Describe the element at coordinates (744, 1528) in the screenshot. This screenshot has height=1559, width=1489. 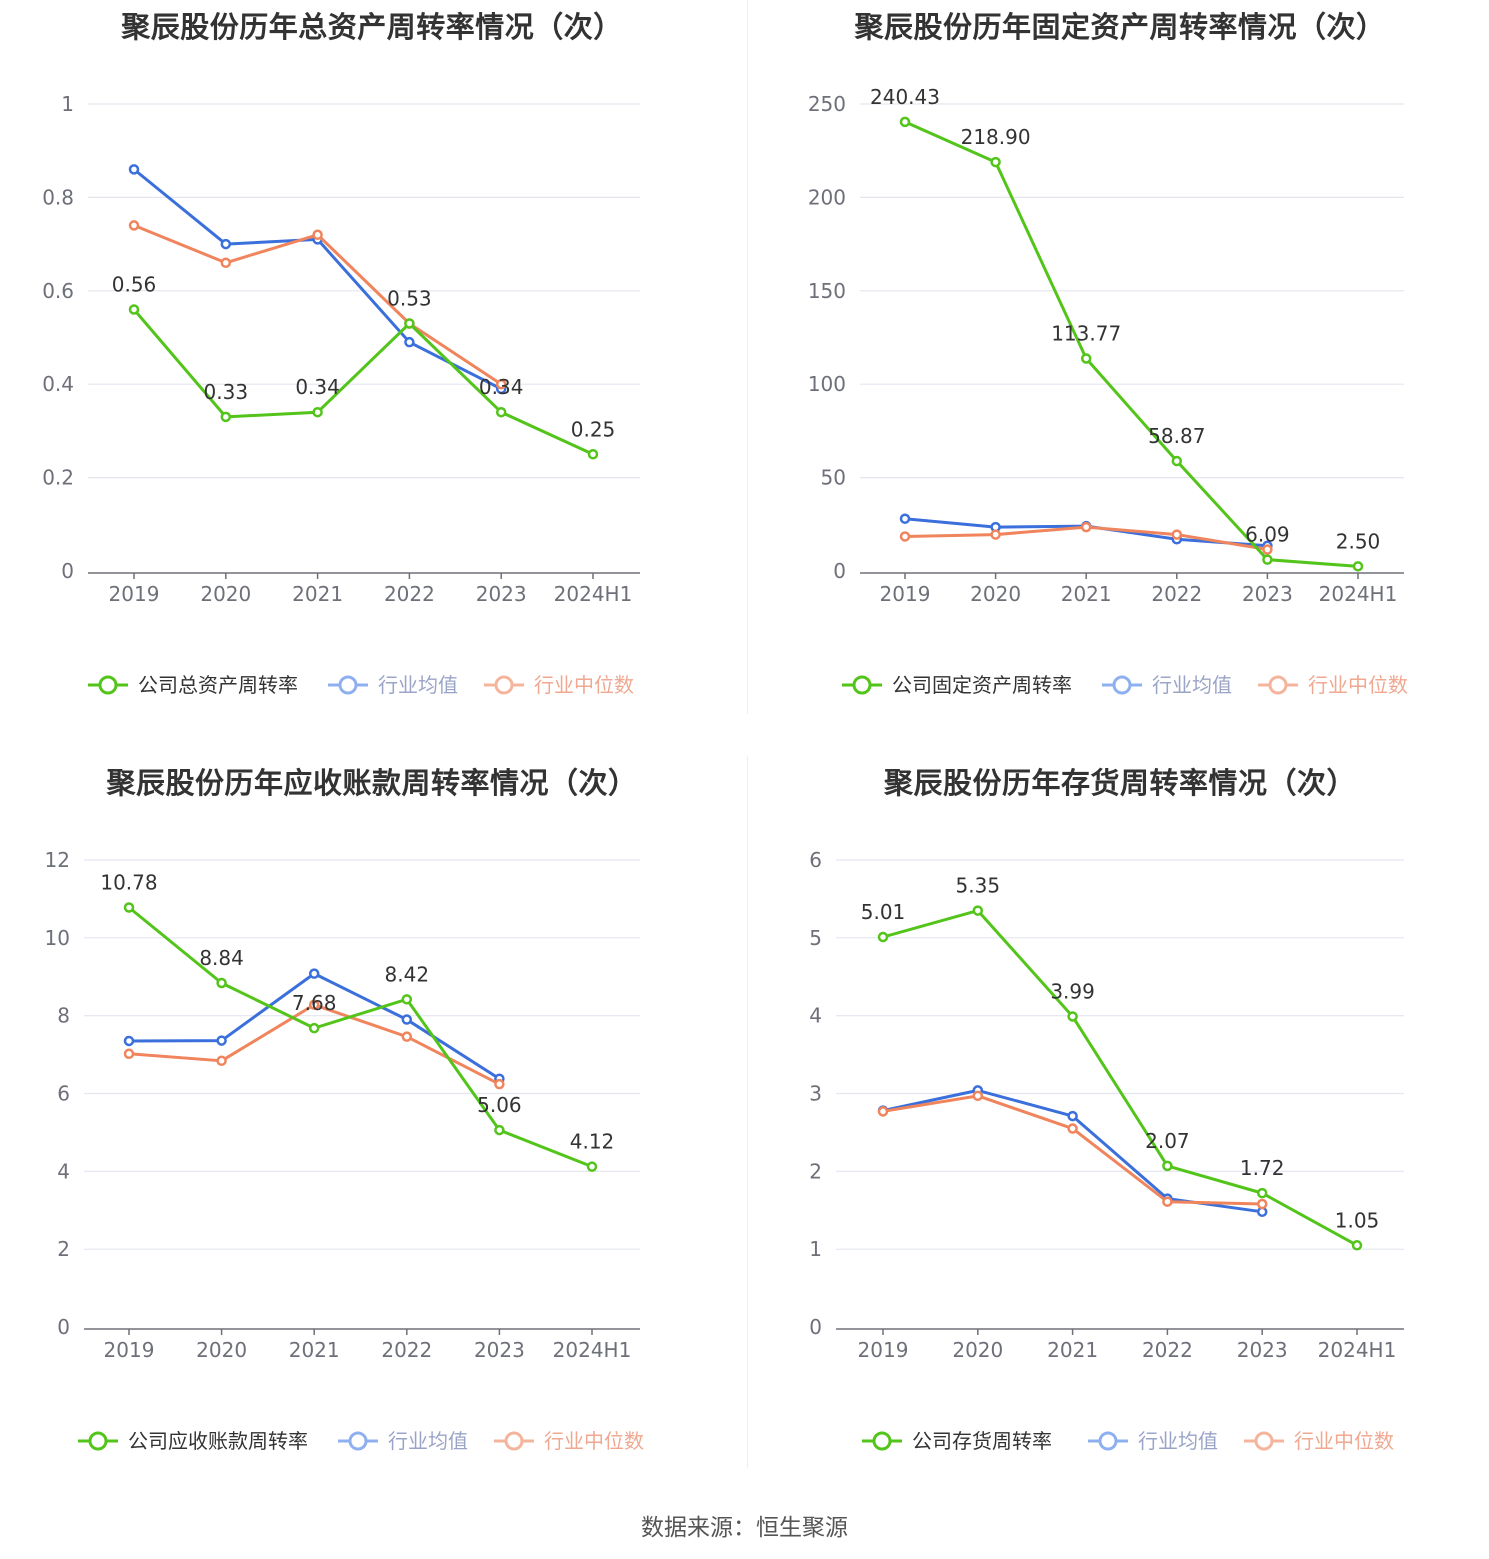
I see `data-source: 数据来源：恒生聚源` at that location.